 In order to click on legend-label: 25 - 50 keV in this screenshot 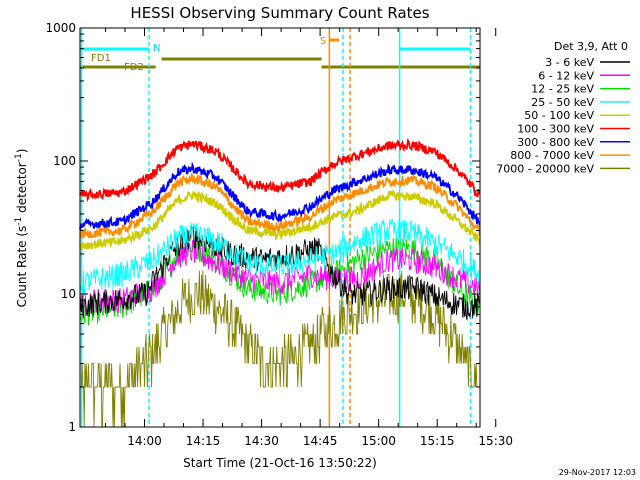, I will do `click(562, 102)`.